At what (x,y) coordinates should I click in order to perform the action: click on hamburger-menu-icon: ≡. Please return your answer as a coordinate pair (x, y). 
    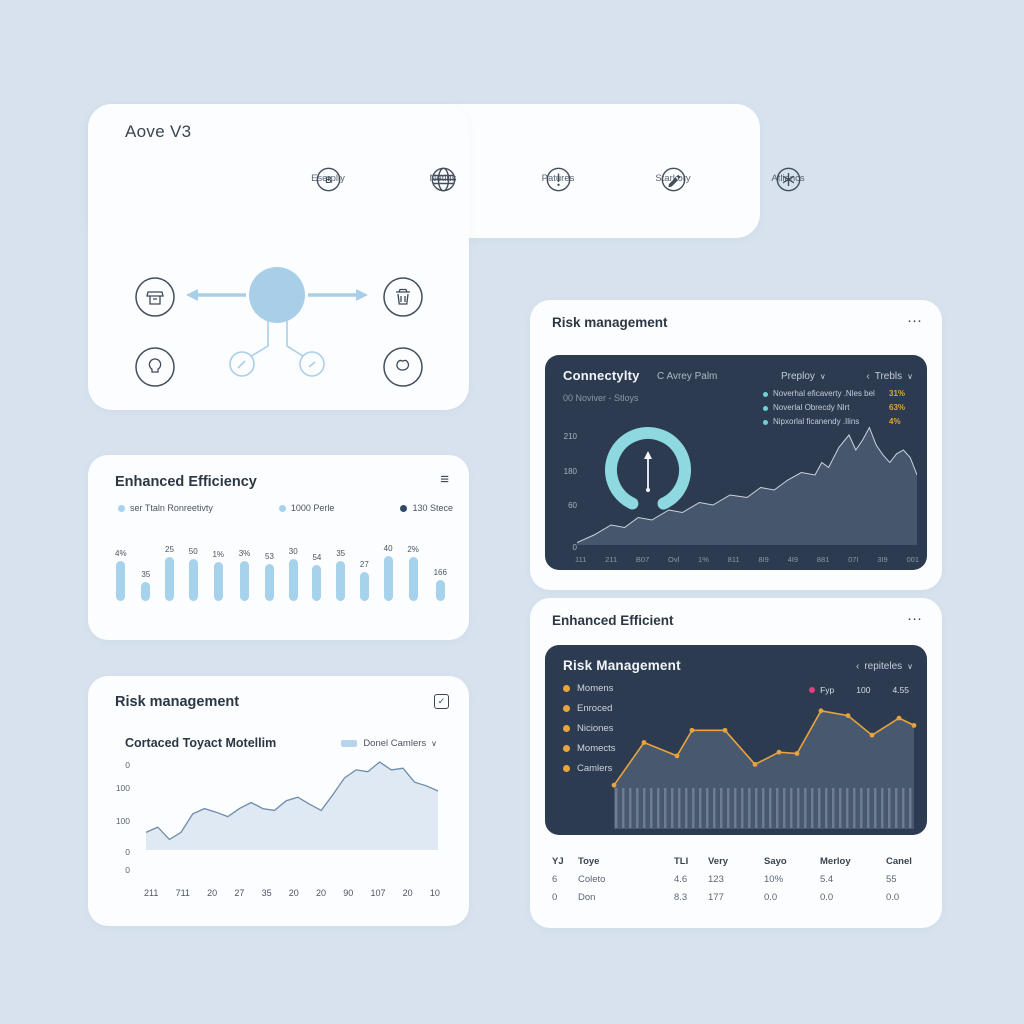
    Looking at the image, I should click on (444, 479).